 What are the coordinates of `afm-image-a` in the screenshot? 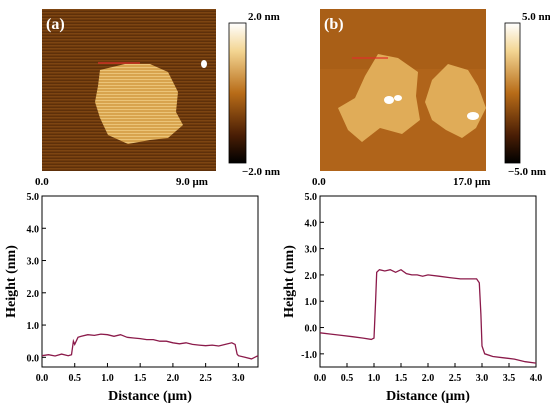 It's located at (129, 90).